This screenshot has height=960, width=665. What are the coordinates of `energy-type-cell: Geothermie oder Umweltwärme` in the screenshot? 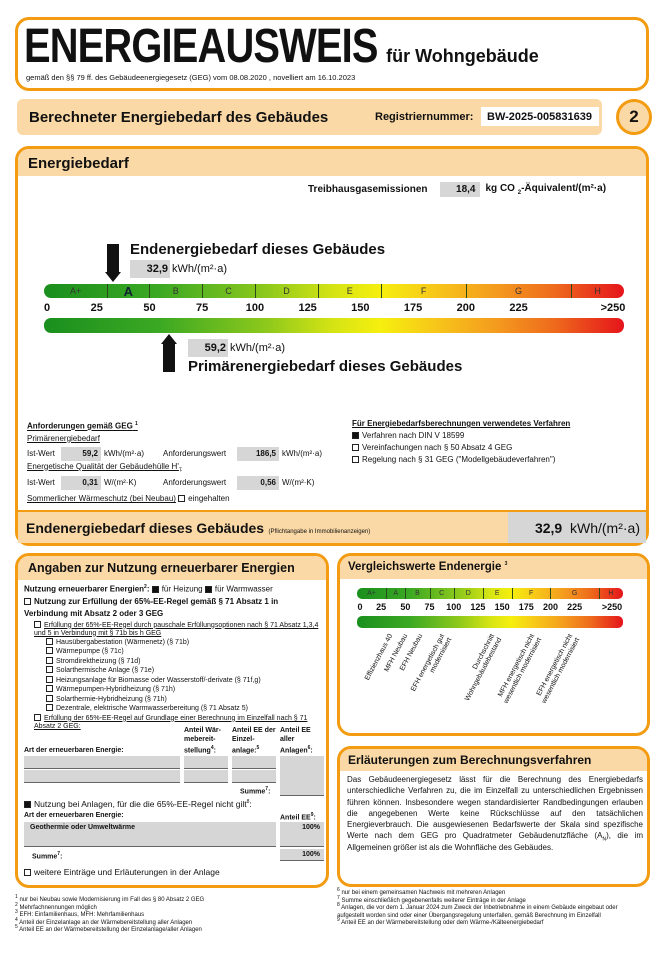 It's located at (150, 834).